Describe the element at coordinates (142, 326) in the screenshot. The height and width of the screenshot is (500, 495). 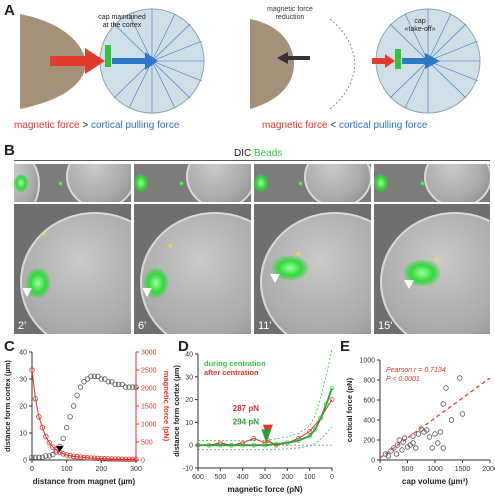
I see `time-label: 6'` at that location.